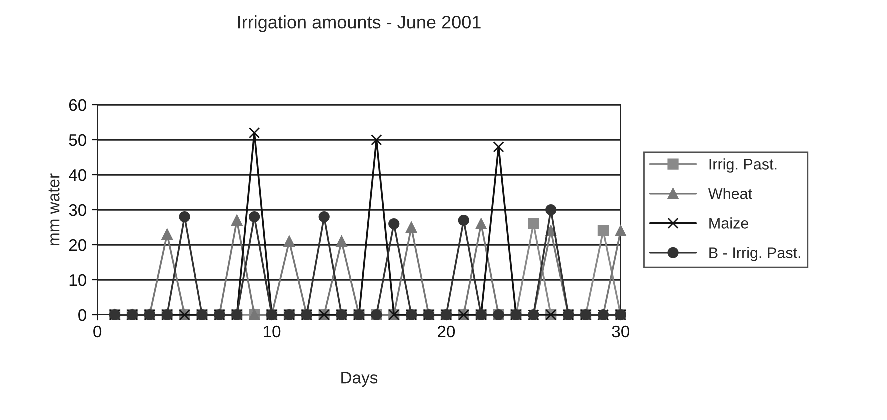 This screenshot has height=420, width=887. I want to click on y-tick-label: 20, so click(78, 245).